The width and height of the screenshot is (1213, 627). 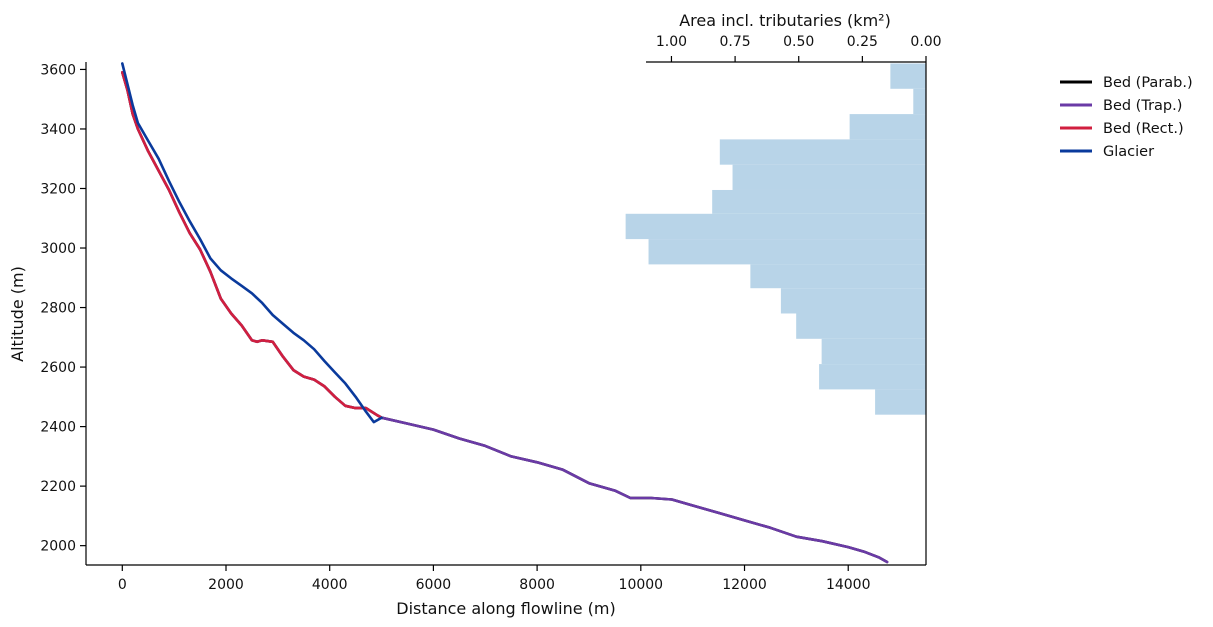 I want to click on y-tick-label-3: 2600, so click(x=58, y=368).